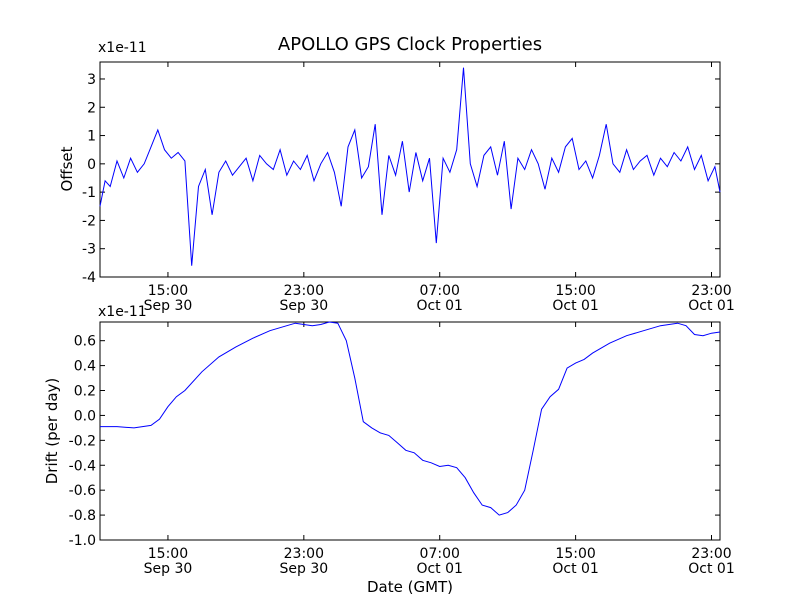  What do you see at coordinates (91, 108) in the screenshot?
I see `offset-ytick-label: 2` at bounding box center [91, 108].